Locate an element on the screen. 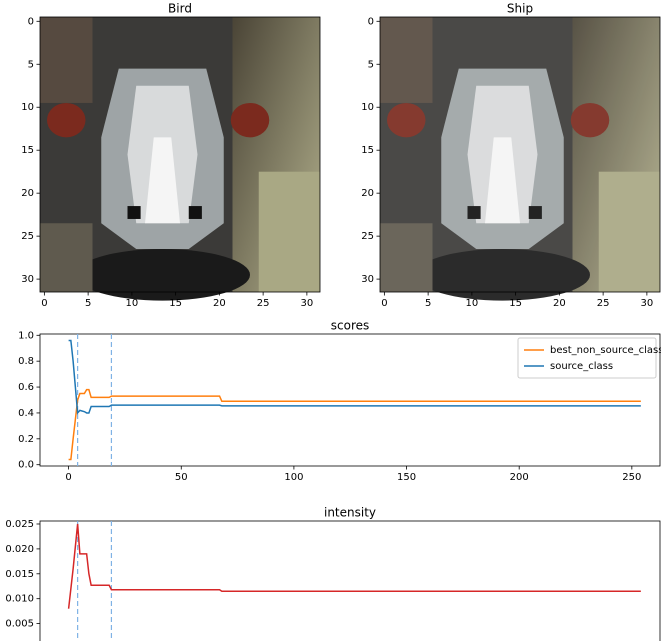 The image size is (661, 641). x-tick-label: 100 is located at coordinates (293, 477).